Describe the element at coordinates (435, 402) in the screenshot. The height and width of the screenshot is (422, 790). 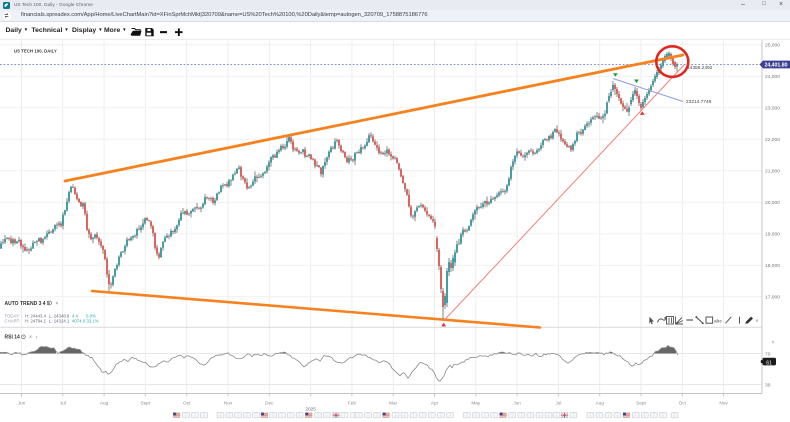
I see `svg-text: Apr` at that location.